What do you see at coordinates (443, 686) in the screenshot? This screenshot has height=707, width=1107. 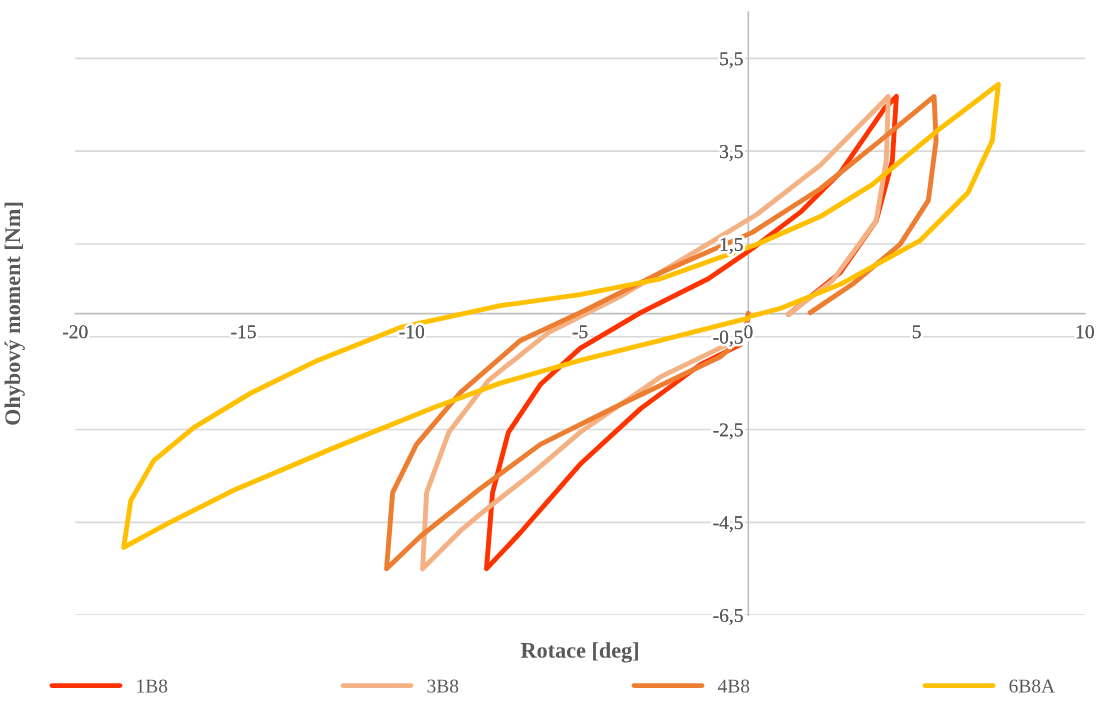 I see `legend-label: 3B8` at bounding box center [443, 686].